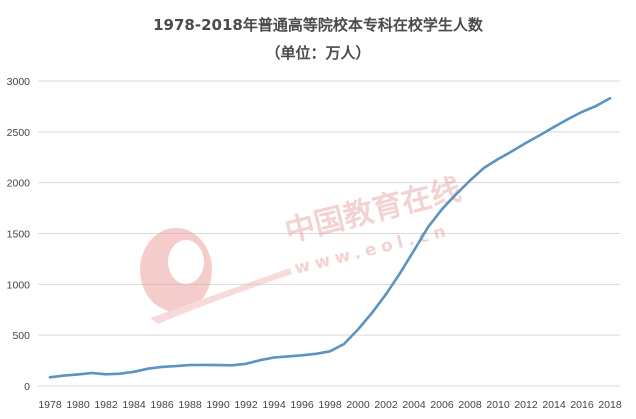  Describe the element at coordinates (302, 355) in the screenshot. I see `data-point-1996` at that location.